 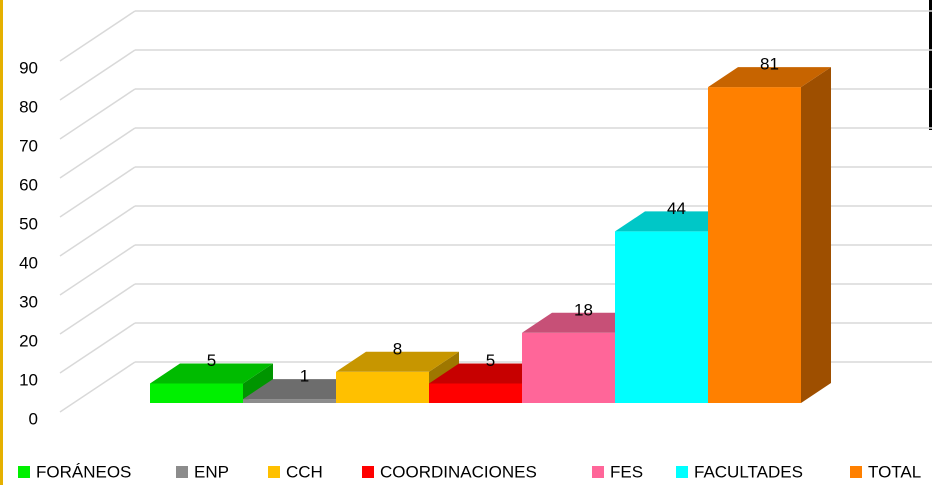 What do you see at coordinates (33, 418) in the screenshot?
I see `y-tick-label: 0` at bounding box center [33, 418].